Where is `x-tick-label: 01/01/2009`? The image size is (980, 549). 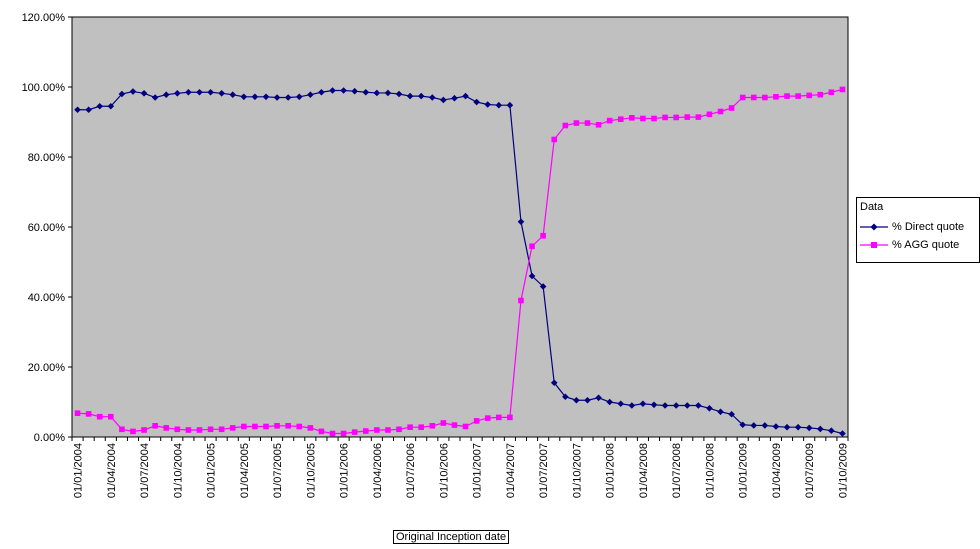 x-tick-label: 01/01/2009 is located at coordinates (744, 470).